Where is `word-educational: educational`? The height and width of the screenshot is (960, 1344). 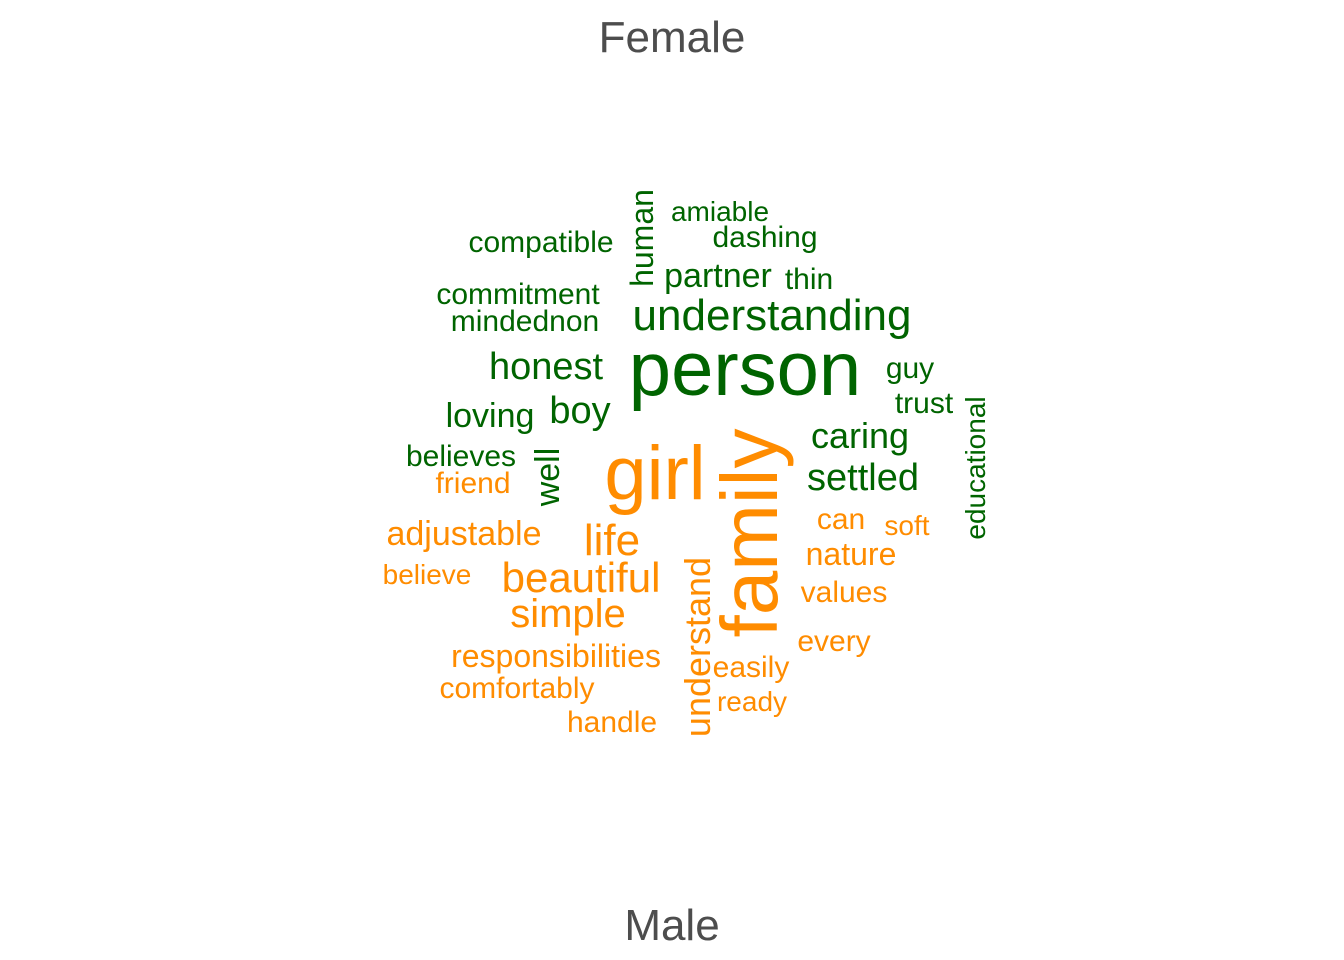 word-educational: educational is located at coordinates (976, 467).